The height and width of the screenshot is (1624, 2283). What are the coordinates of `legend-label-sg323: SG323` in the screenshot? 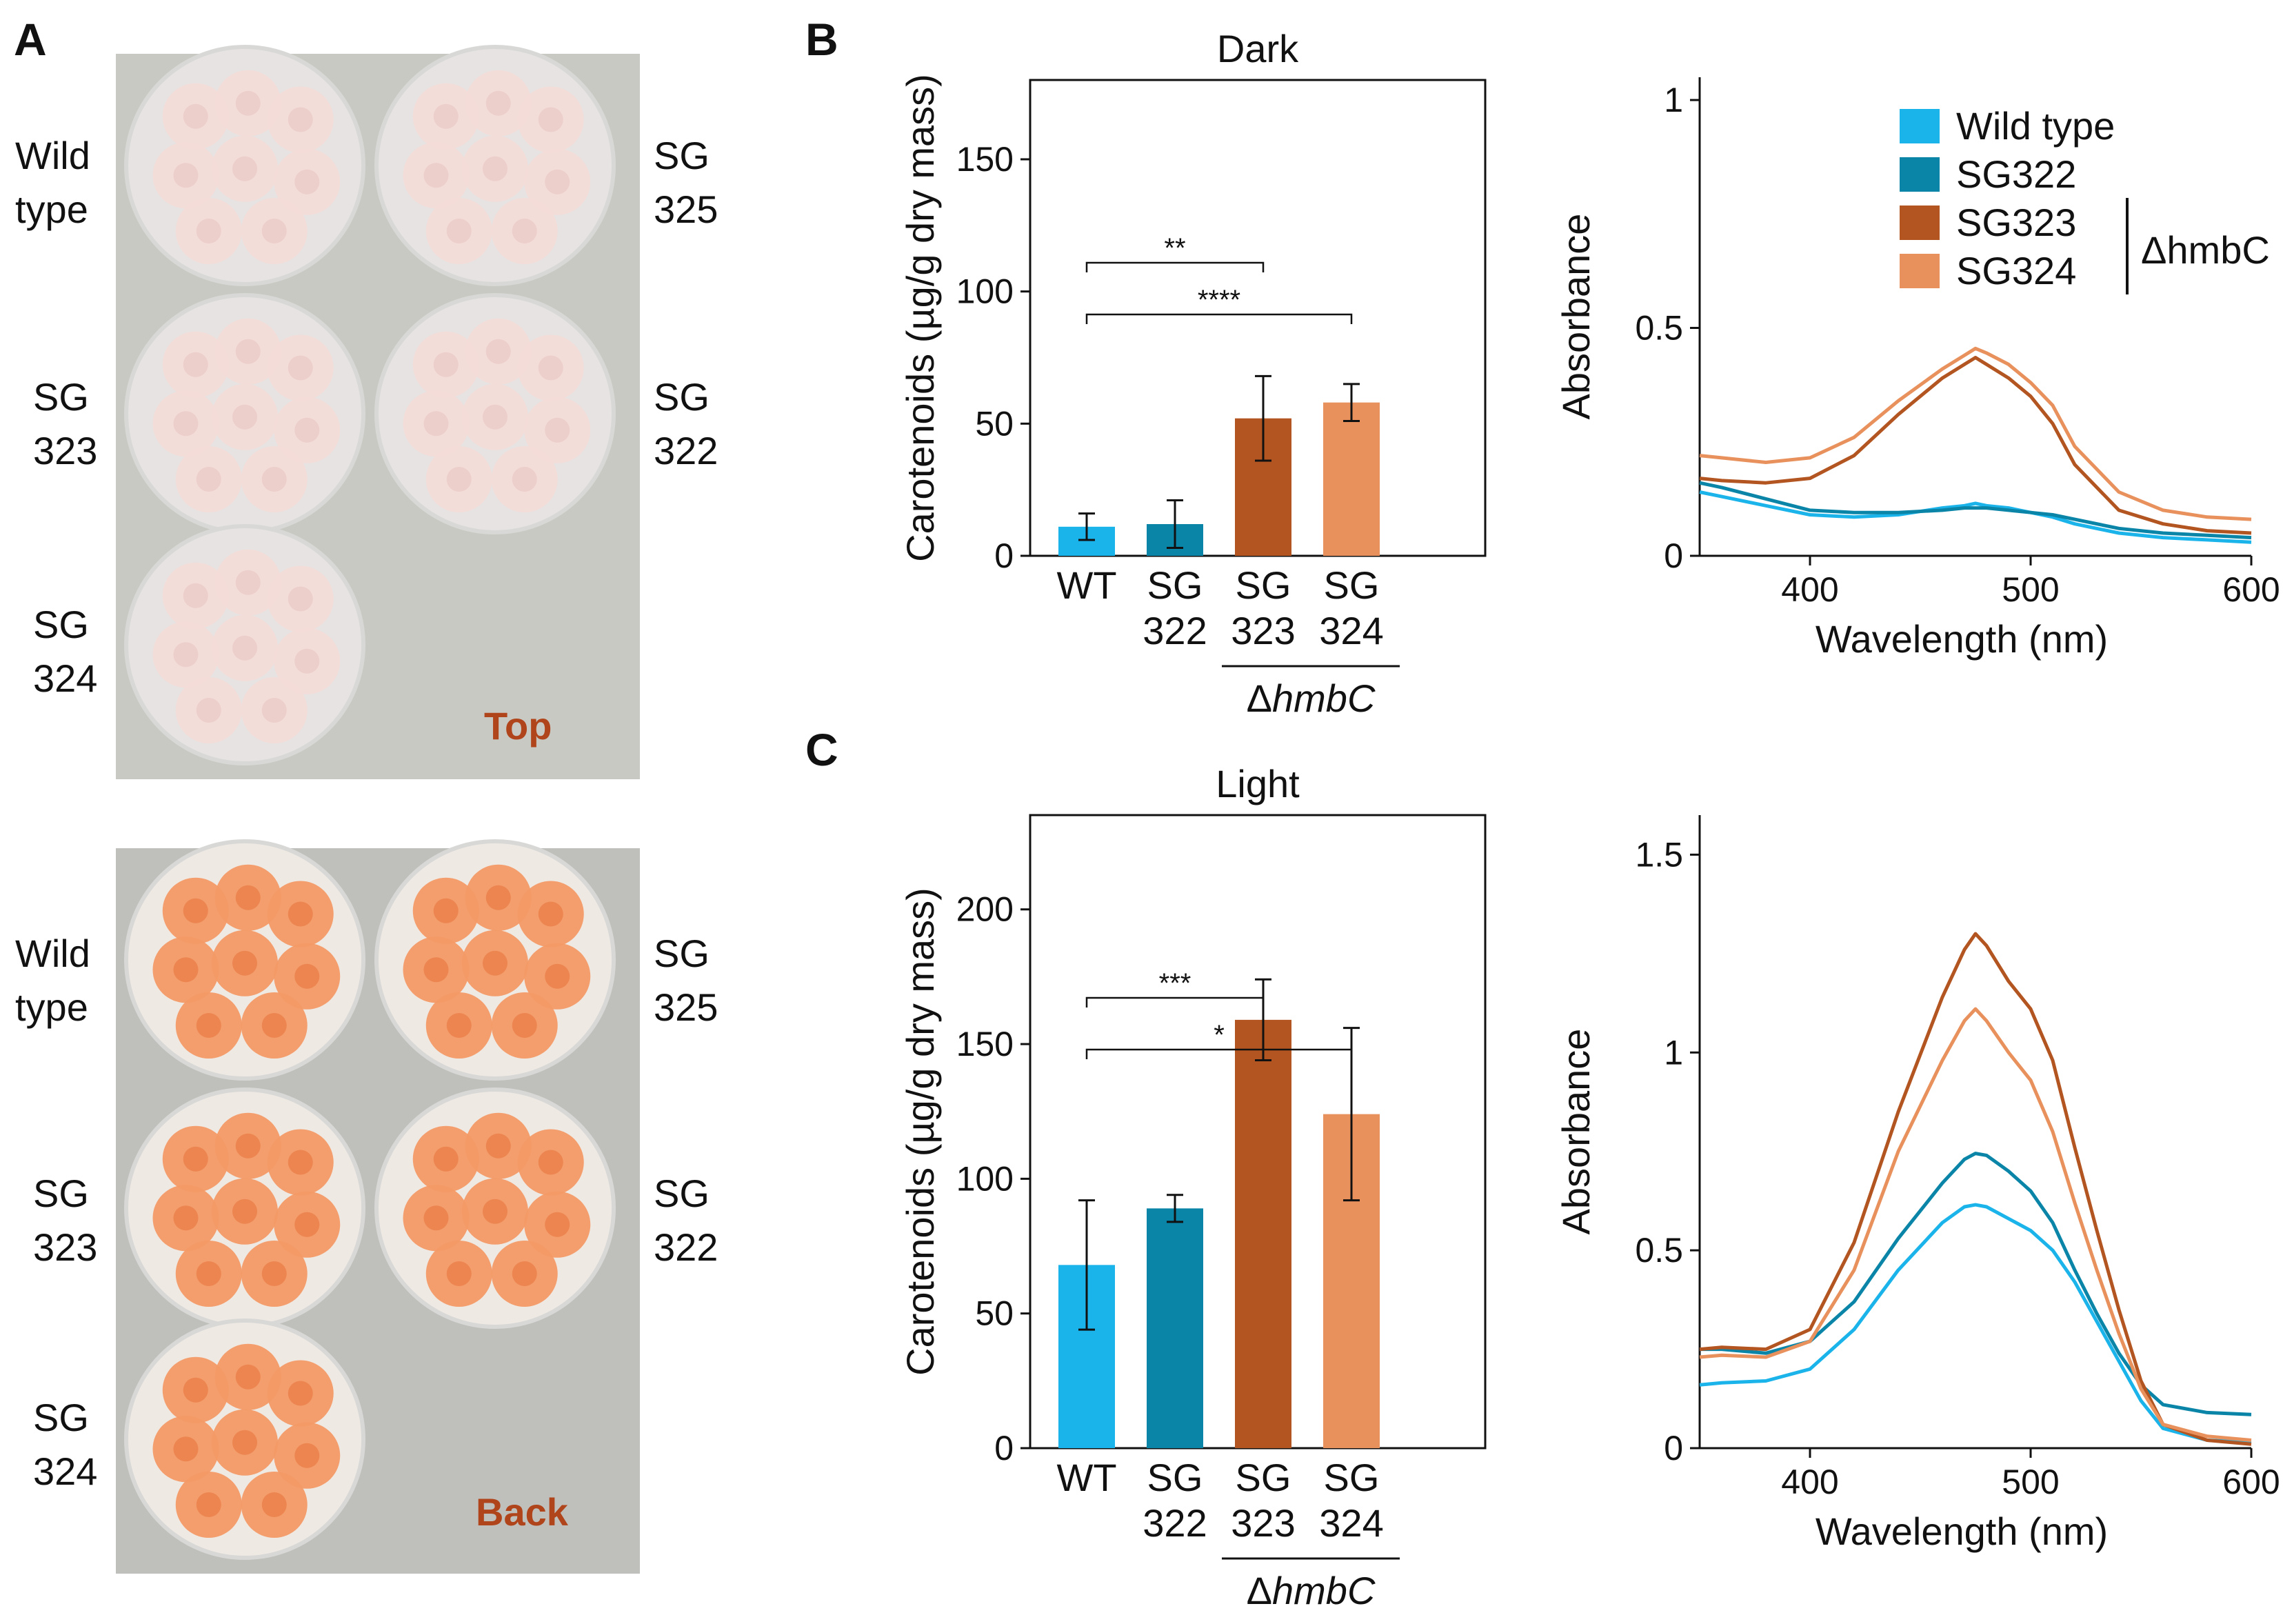 It's located at (2016, 222).